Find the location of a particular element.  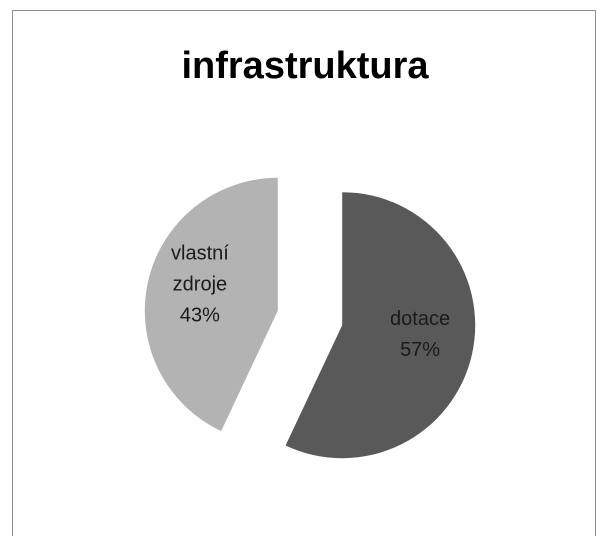

category-label: vlastní zdroje is located at coordinates (200, 269).